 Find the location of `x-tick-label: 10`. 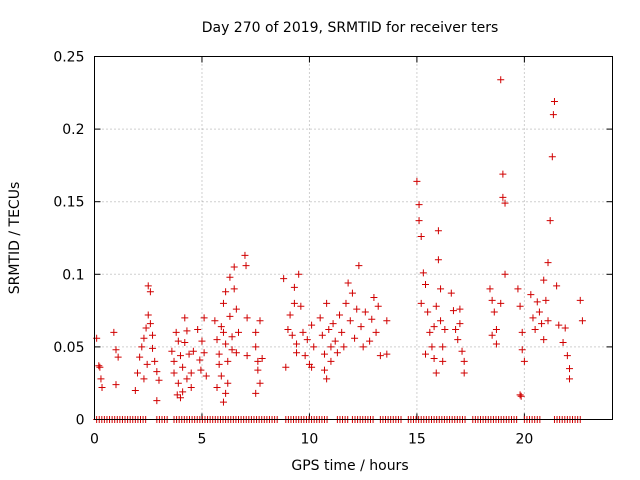

x-tick-label: 10 is located at coordinates (310, 440).